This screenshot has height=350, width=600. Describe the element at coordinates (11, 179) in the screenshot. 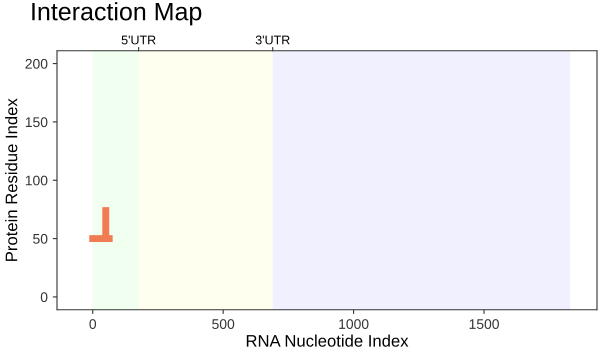

I see `y-axis-title: Protein Residue Index` at that location.